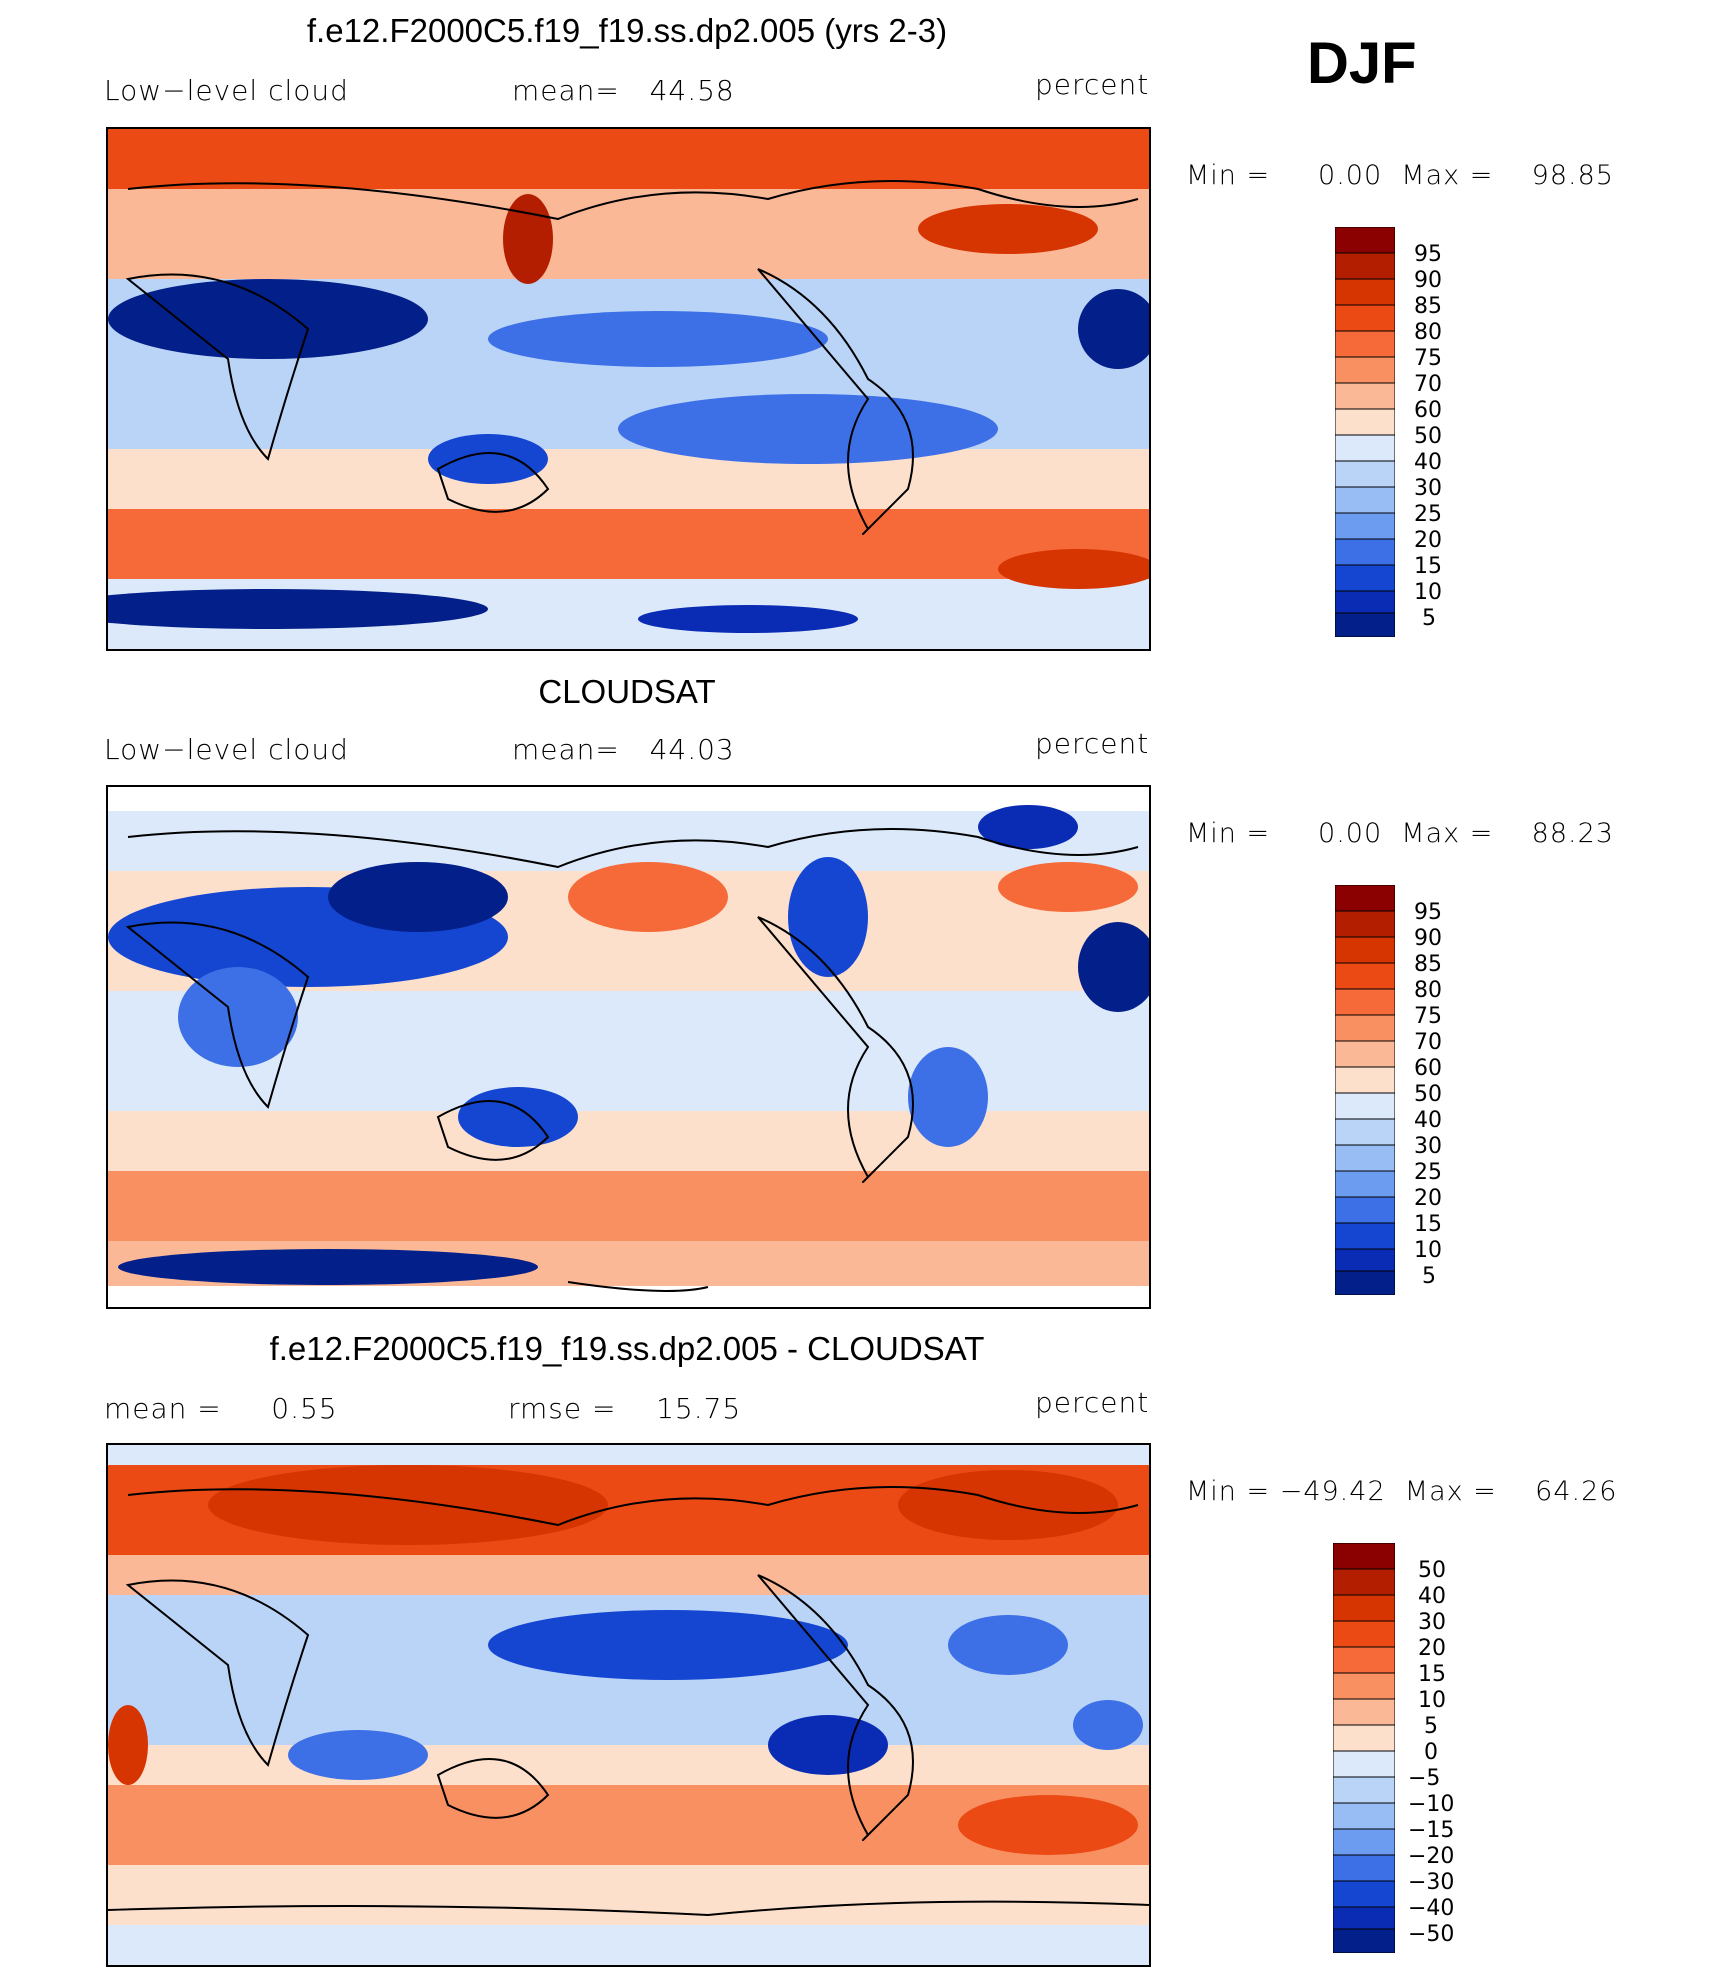 The image size is (1710, 1975). I want to click on panel-3-cb-label: −5, so click(1424, 1778).